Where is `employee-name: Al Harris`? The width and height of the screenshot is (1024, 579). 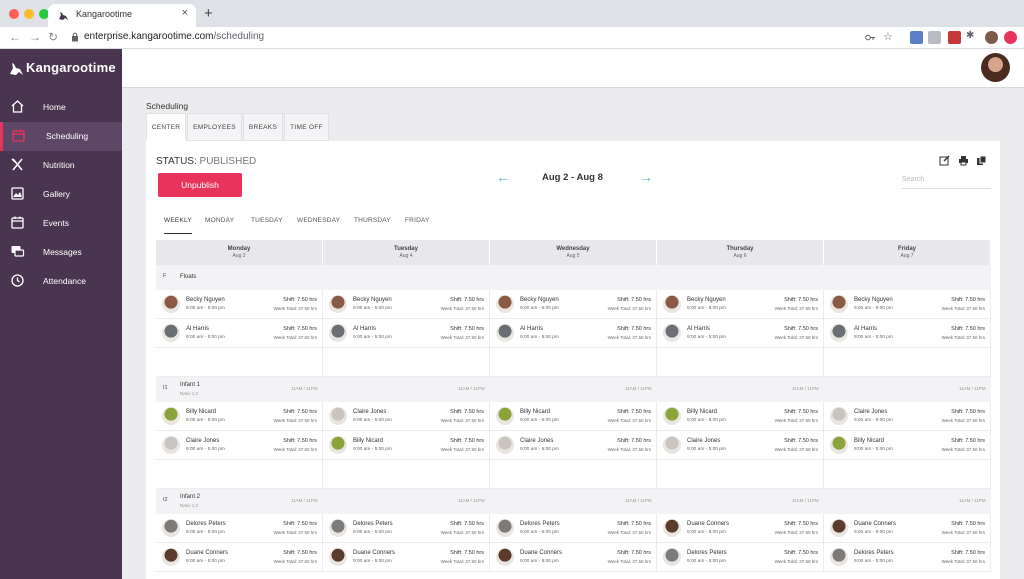
employee-name: Al Harris is located at coordinates (365, 329).